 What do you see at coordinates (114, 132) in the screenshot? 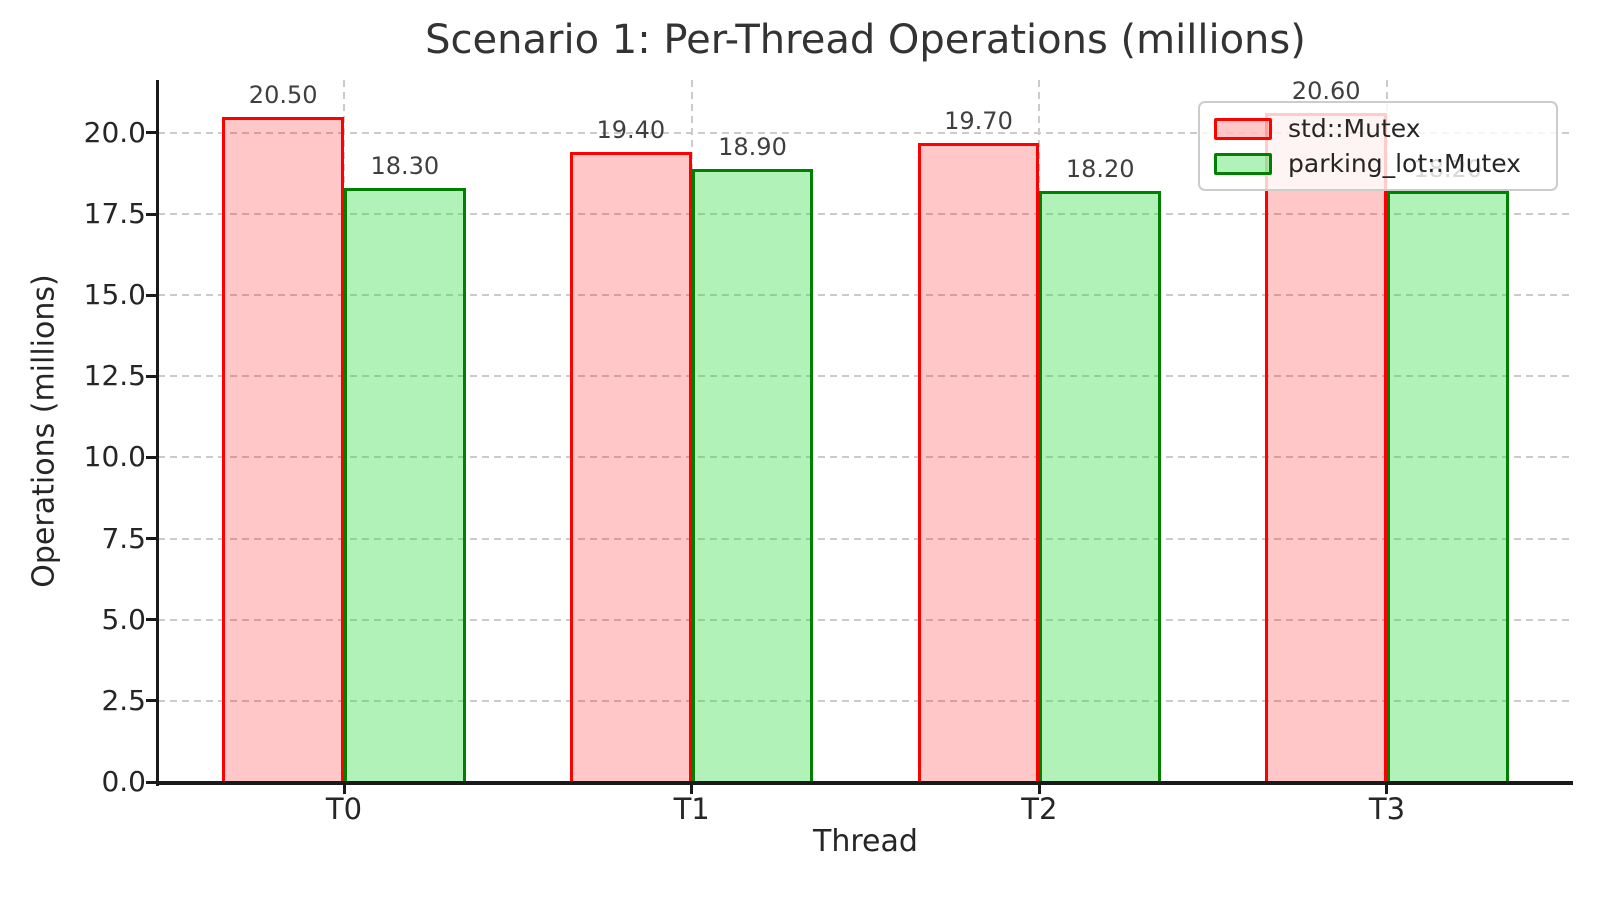
I see `y-tick-label: 20.0` at bounding box center [114, 132].